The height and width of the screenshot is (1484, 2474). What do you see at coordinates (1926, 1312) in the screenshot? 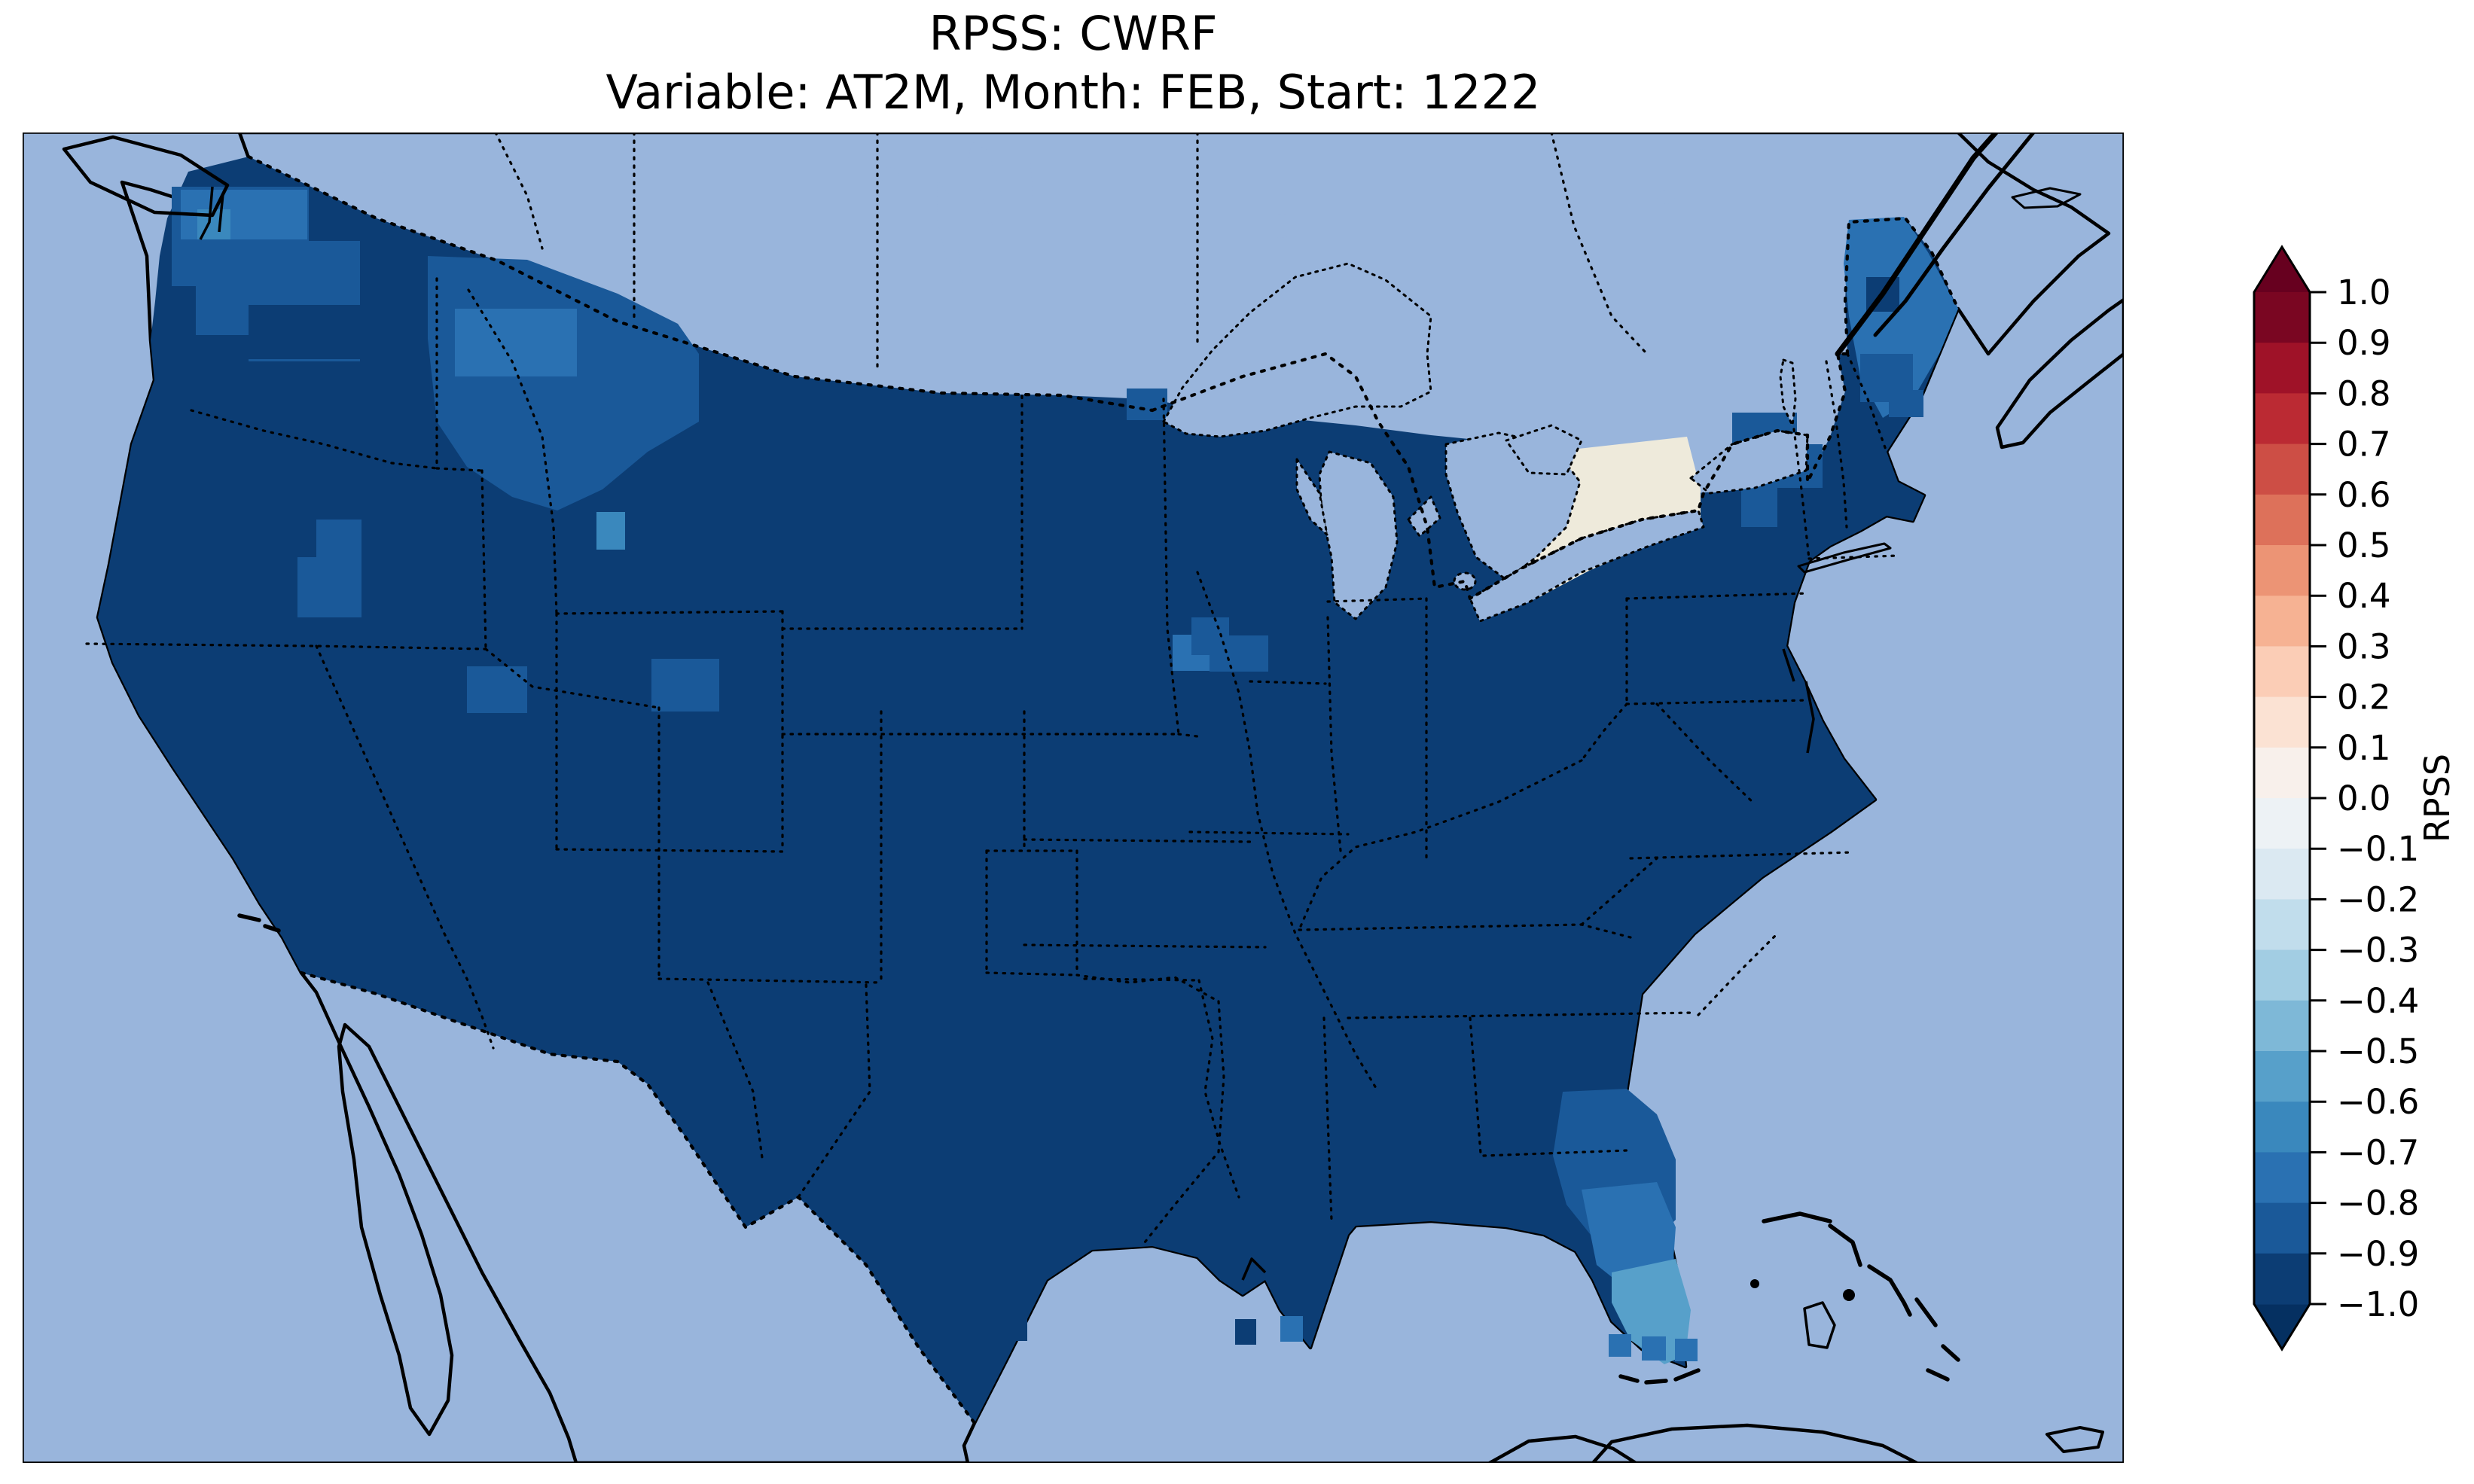
I see `cat-island` at bounding box center [1926, 1312].